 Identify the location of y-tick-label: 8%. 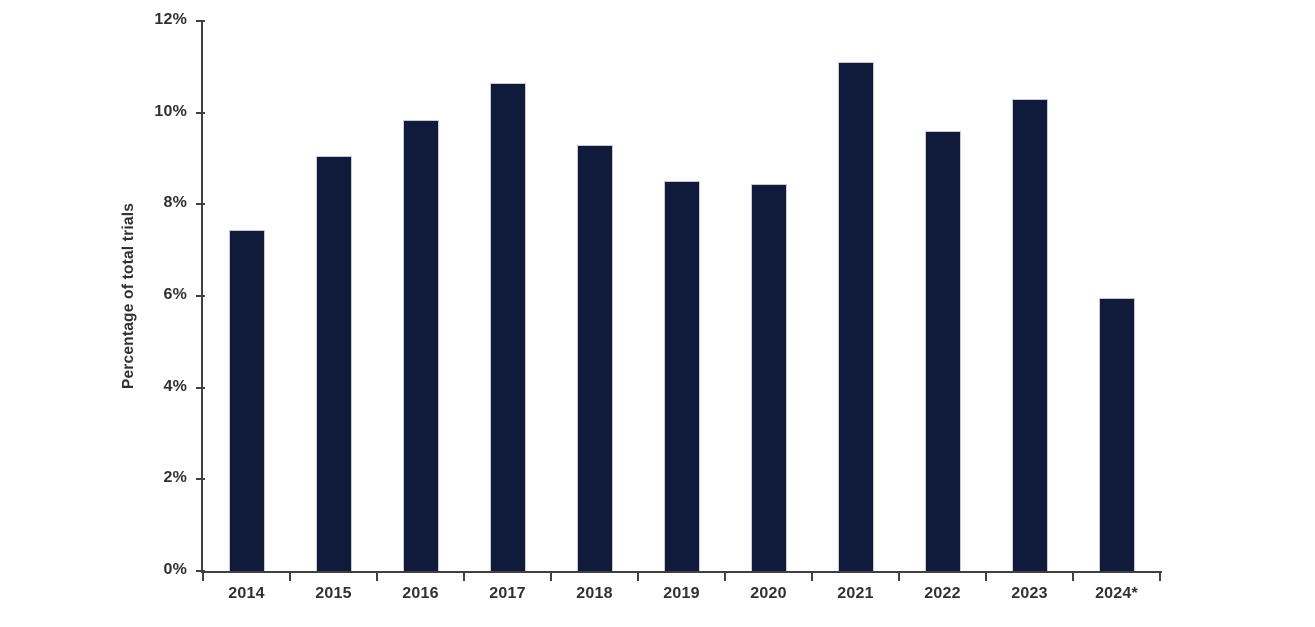
(175, 203).